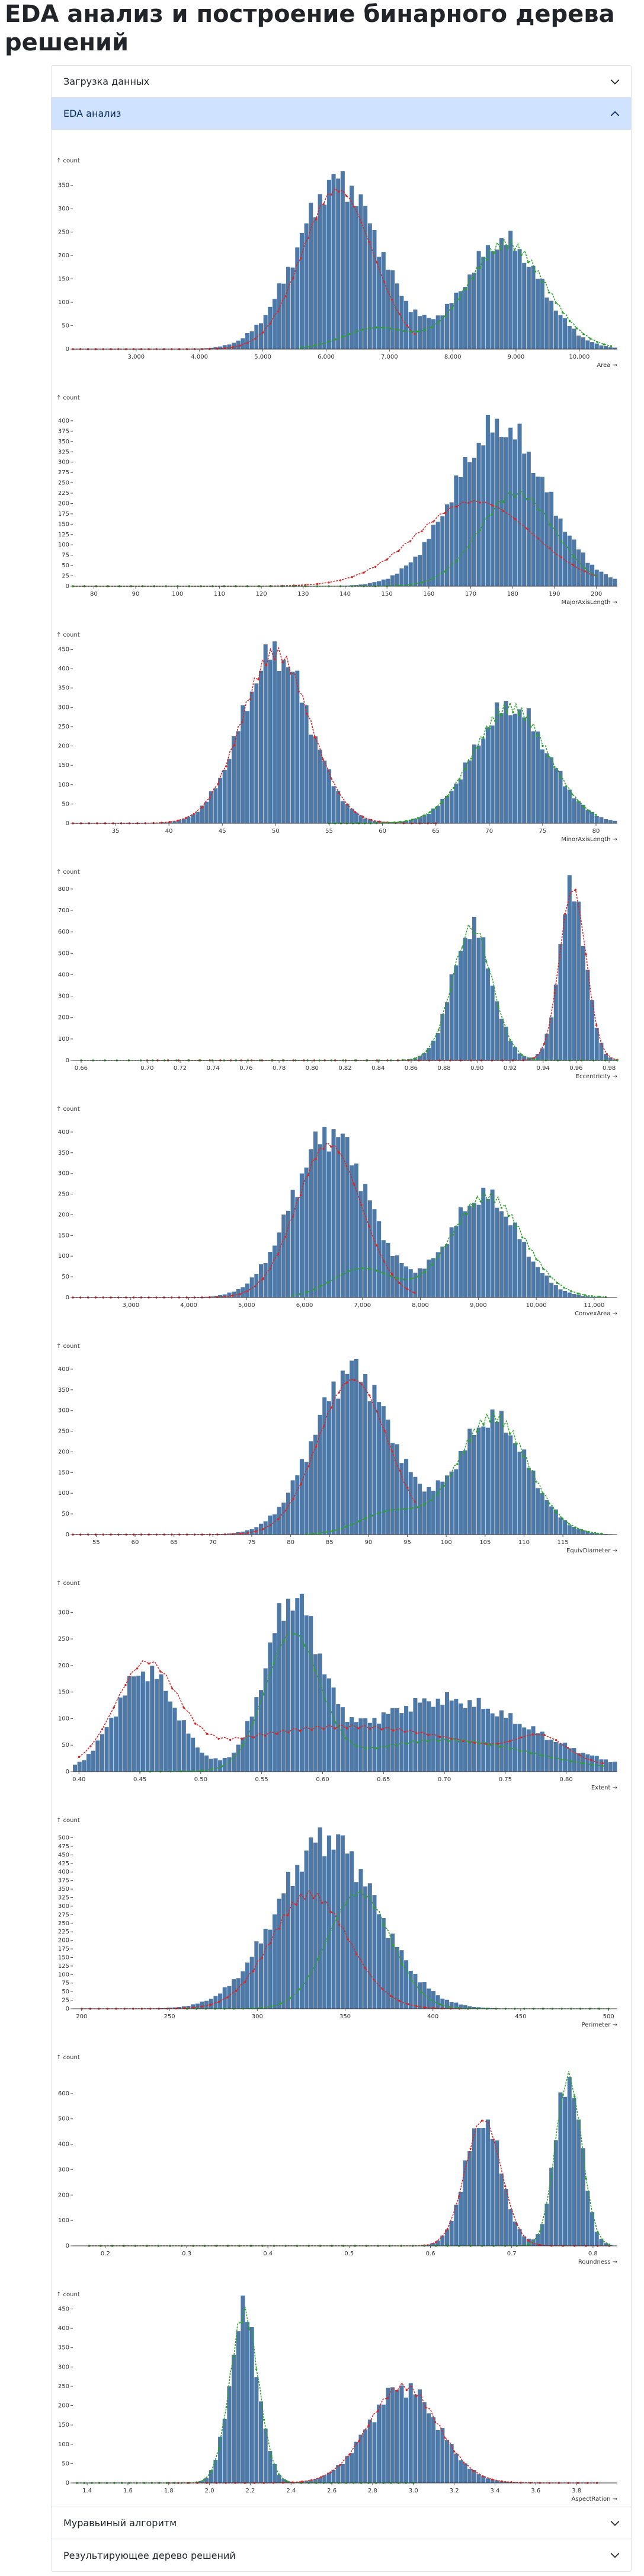 Image resolution: width=644 pixels, height=2576 pixels. What do you see at coordinates (599, 2025) in the screenshot?
I see `x-axis-label: Perimeter →` at bounding box center [599, 2025].